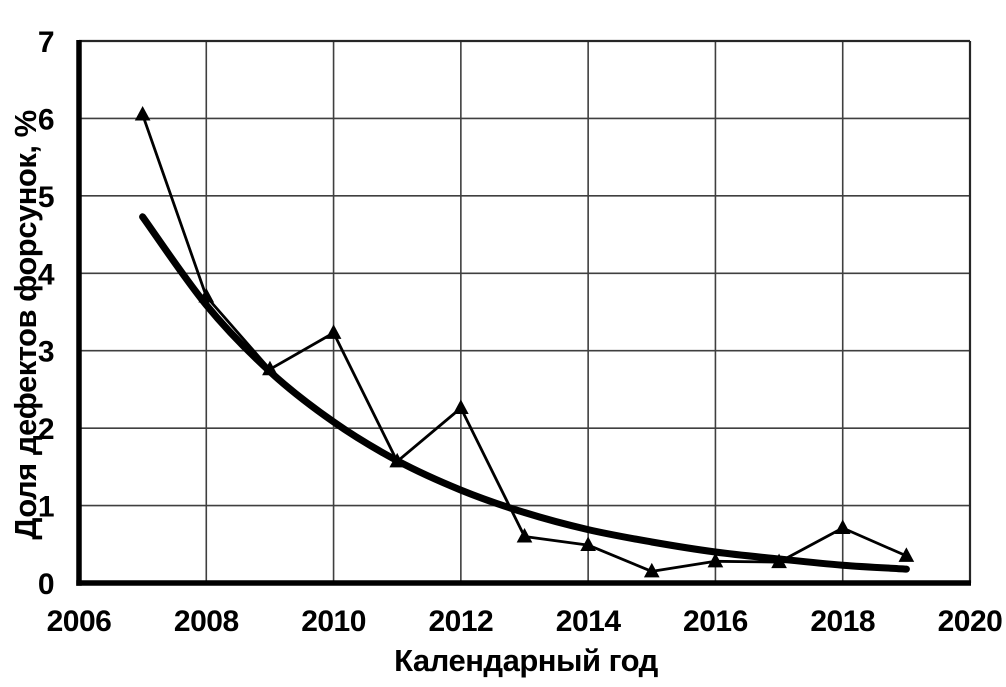 The width and height of the screenshot is (1006, 687). Describe the element at coordinates (333, 621) in the screenshot. I see `x-tick-label: 2010` at that location.